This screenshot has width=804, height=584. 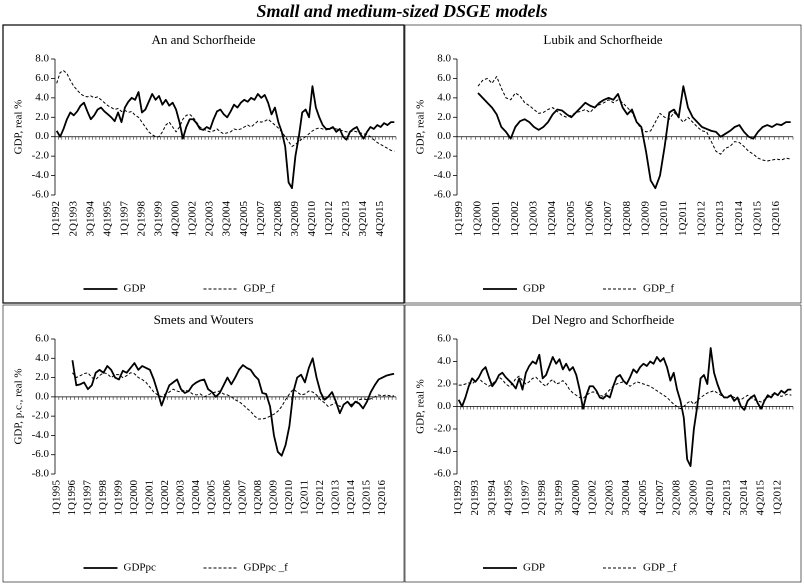 What do you see at coordinates (693, 498) in the screenshot?
I see `x-tick-label: 3Q2009` at bounding box center [693, 498].